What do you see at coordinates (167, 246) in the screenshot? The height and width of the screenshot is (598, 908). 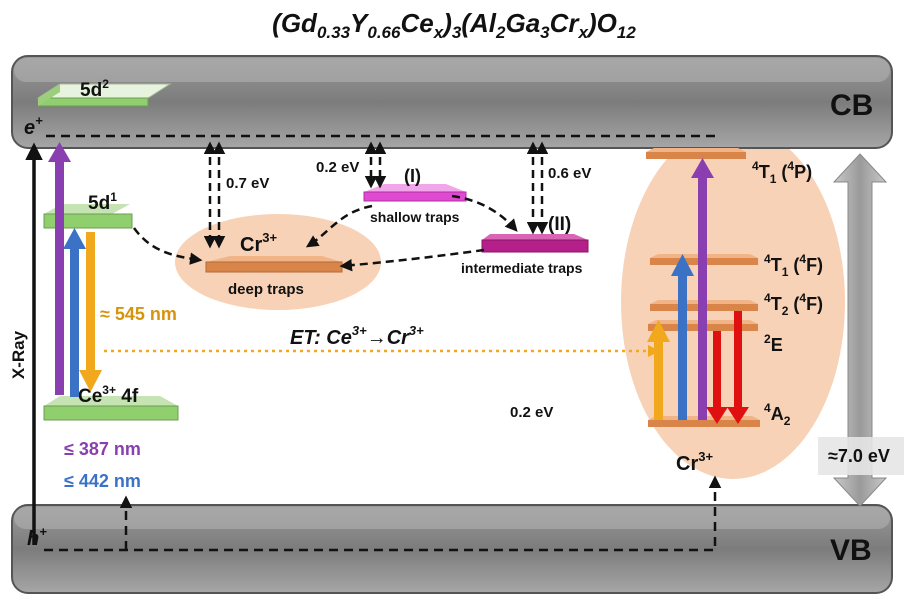 I see `ce-to-deep-trap-arrow` at bounding box center [167, 246].